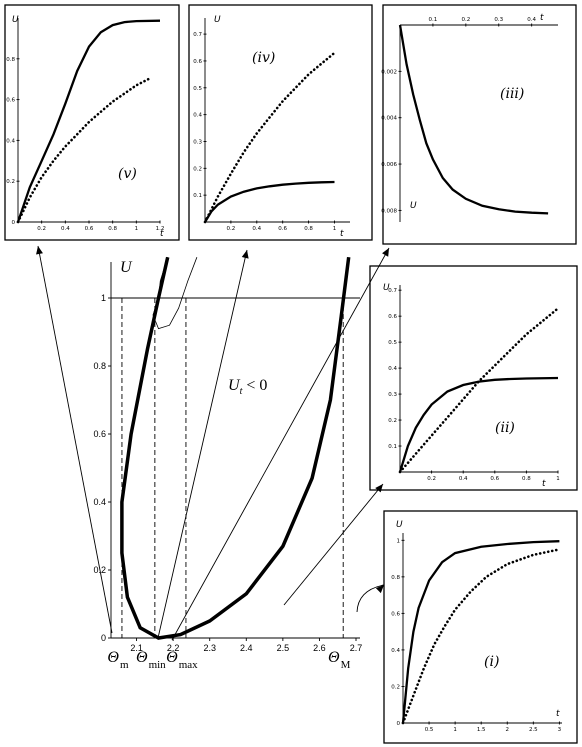 Image resolution: width=582 pixels, height=747 pixels. I want to click on y-tick-label: 0.006, so click(389, 165).